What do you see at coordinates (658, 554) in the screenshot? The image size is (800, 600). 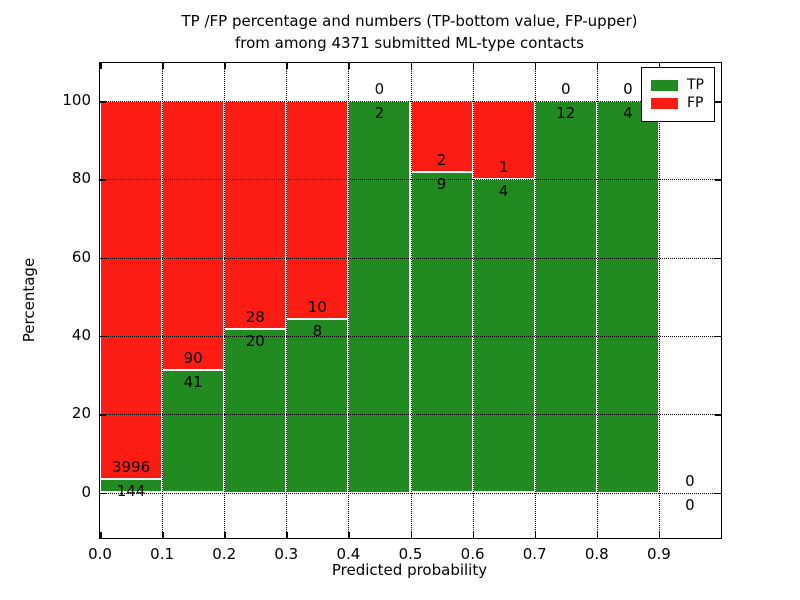 I see `x-tick-label: 0.9` at bounding box center [658, 554].